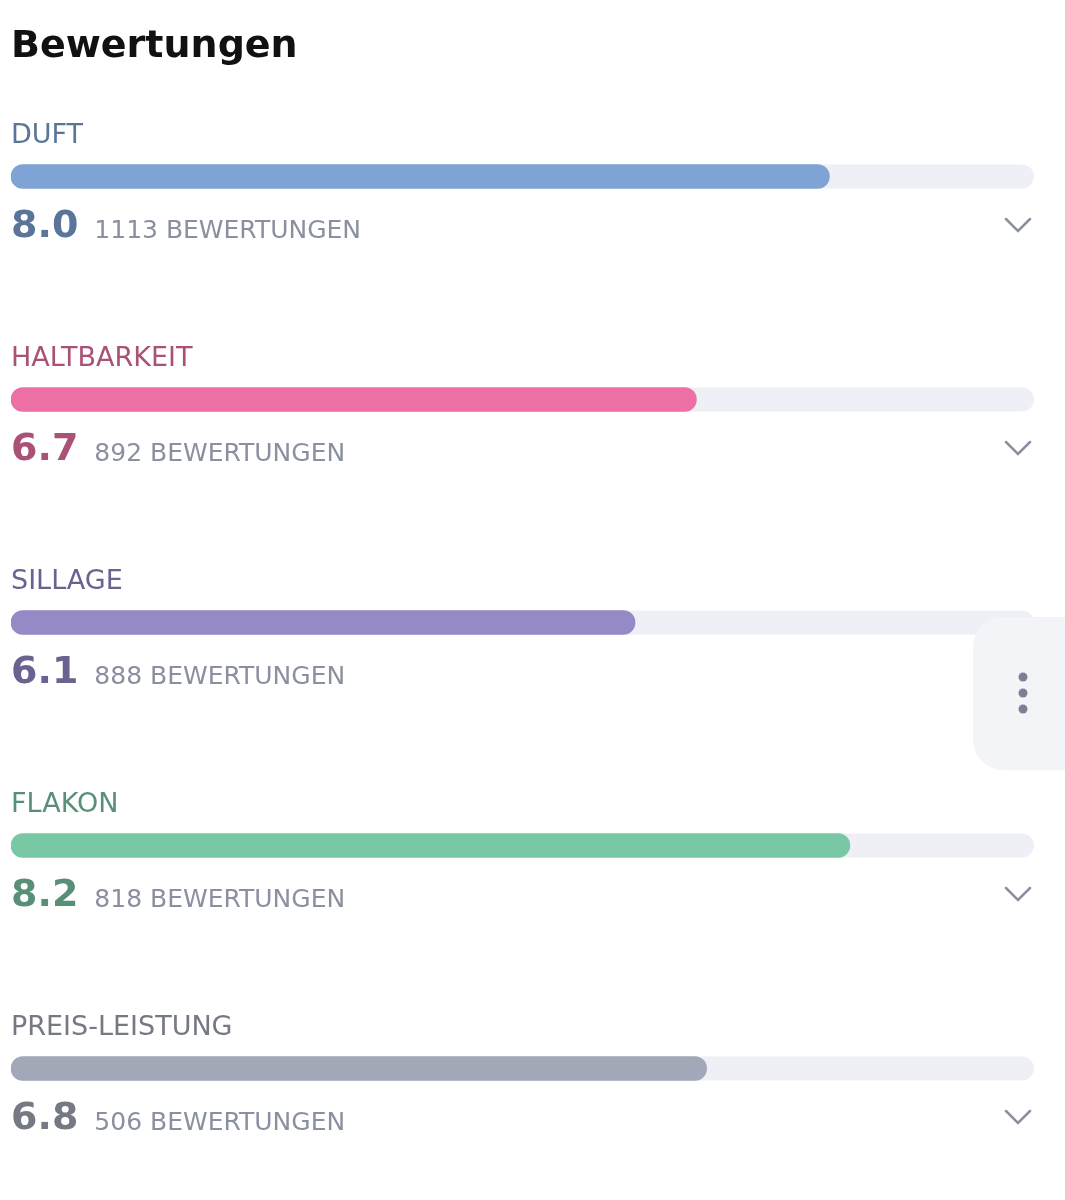 The width and height of the screenshot is (1065, 1200). What do you see at coordinates (154, 44) in the screenshot?
I see `chart-title: Bewertungen` at bounding box center [154, 44].